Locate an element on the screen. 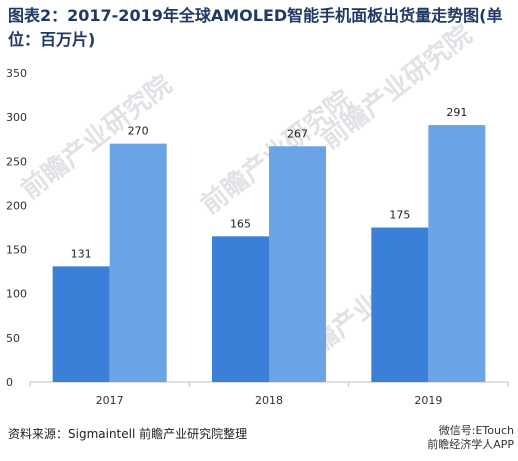  x-tick-label: 2019 is located at coordinates (428, 400).